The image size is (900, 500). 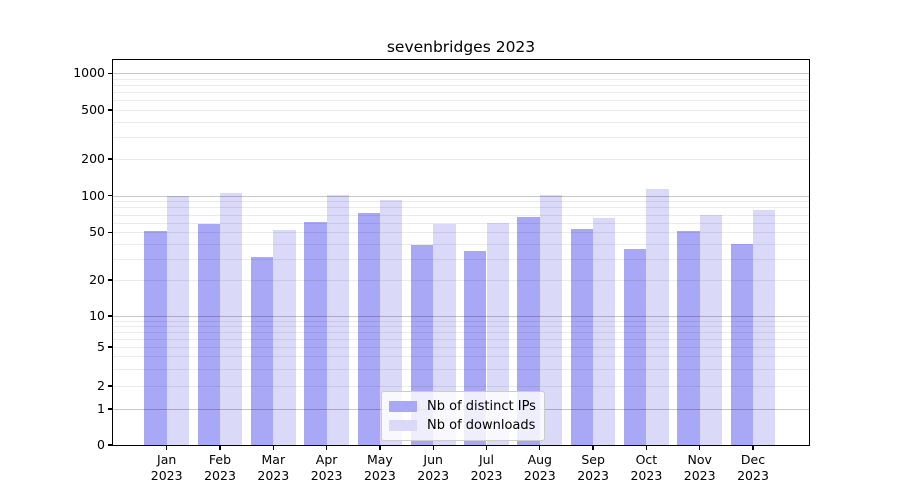 I want to click on bar-distinct-ips-aug, so click(x=528, y=330).